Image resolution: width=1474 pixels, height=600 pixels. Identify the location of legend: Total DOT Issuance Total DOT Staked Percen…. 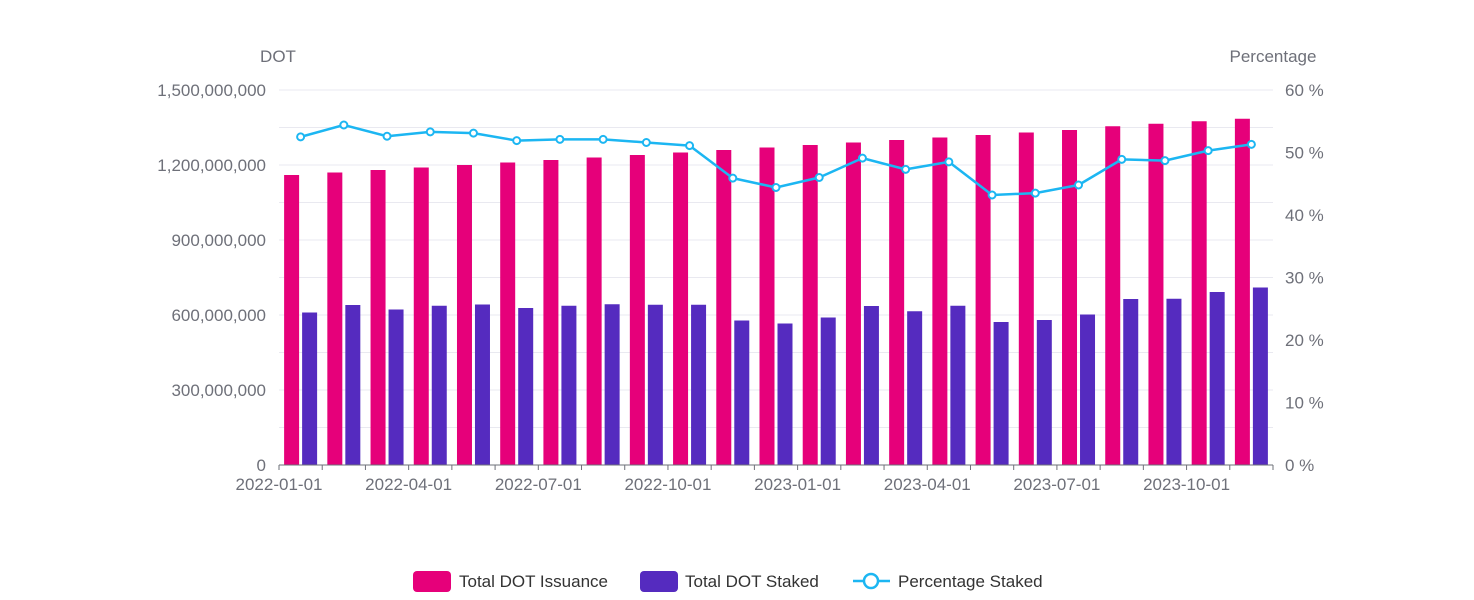
(728, 581).